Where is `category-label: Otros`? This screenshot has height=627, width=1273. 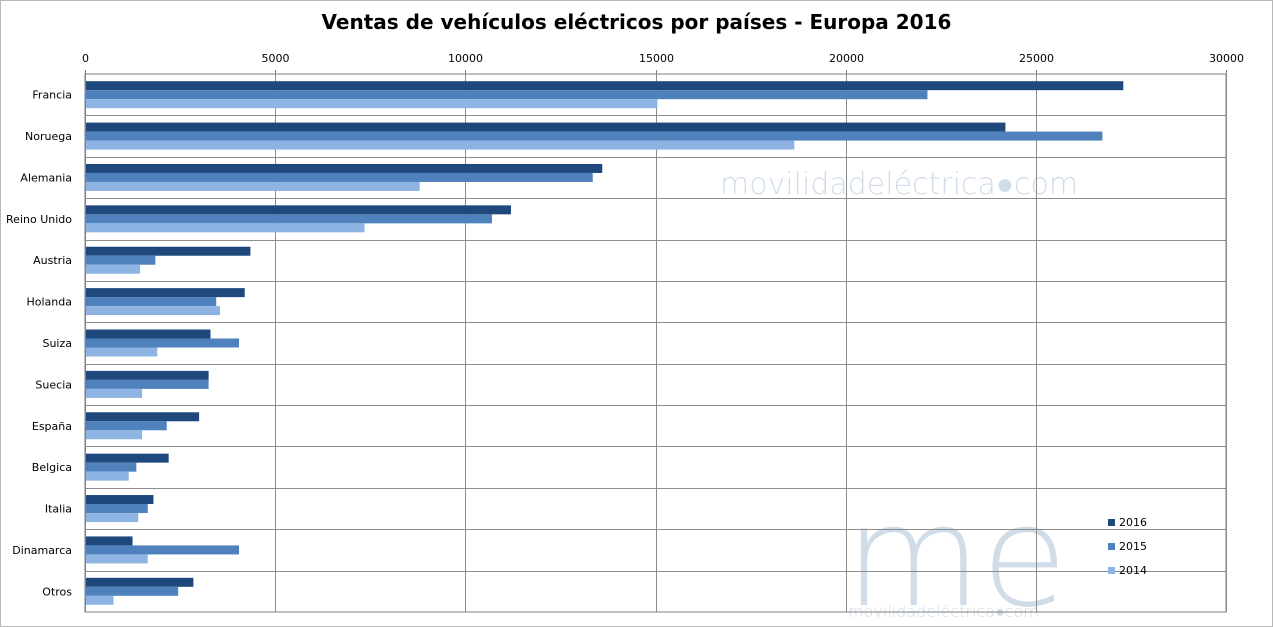
category-label: Otros is located at coordinates (57, 591).